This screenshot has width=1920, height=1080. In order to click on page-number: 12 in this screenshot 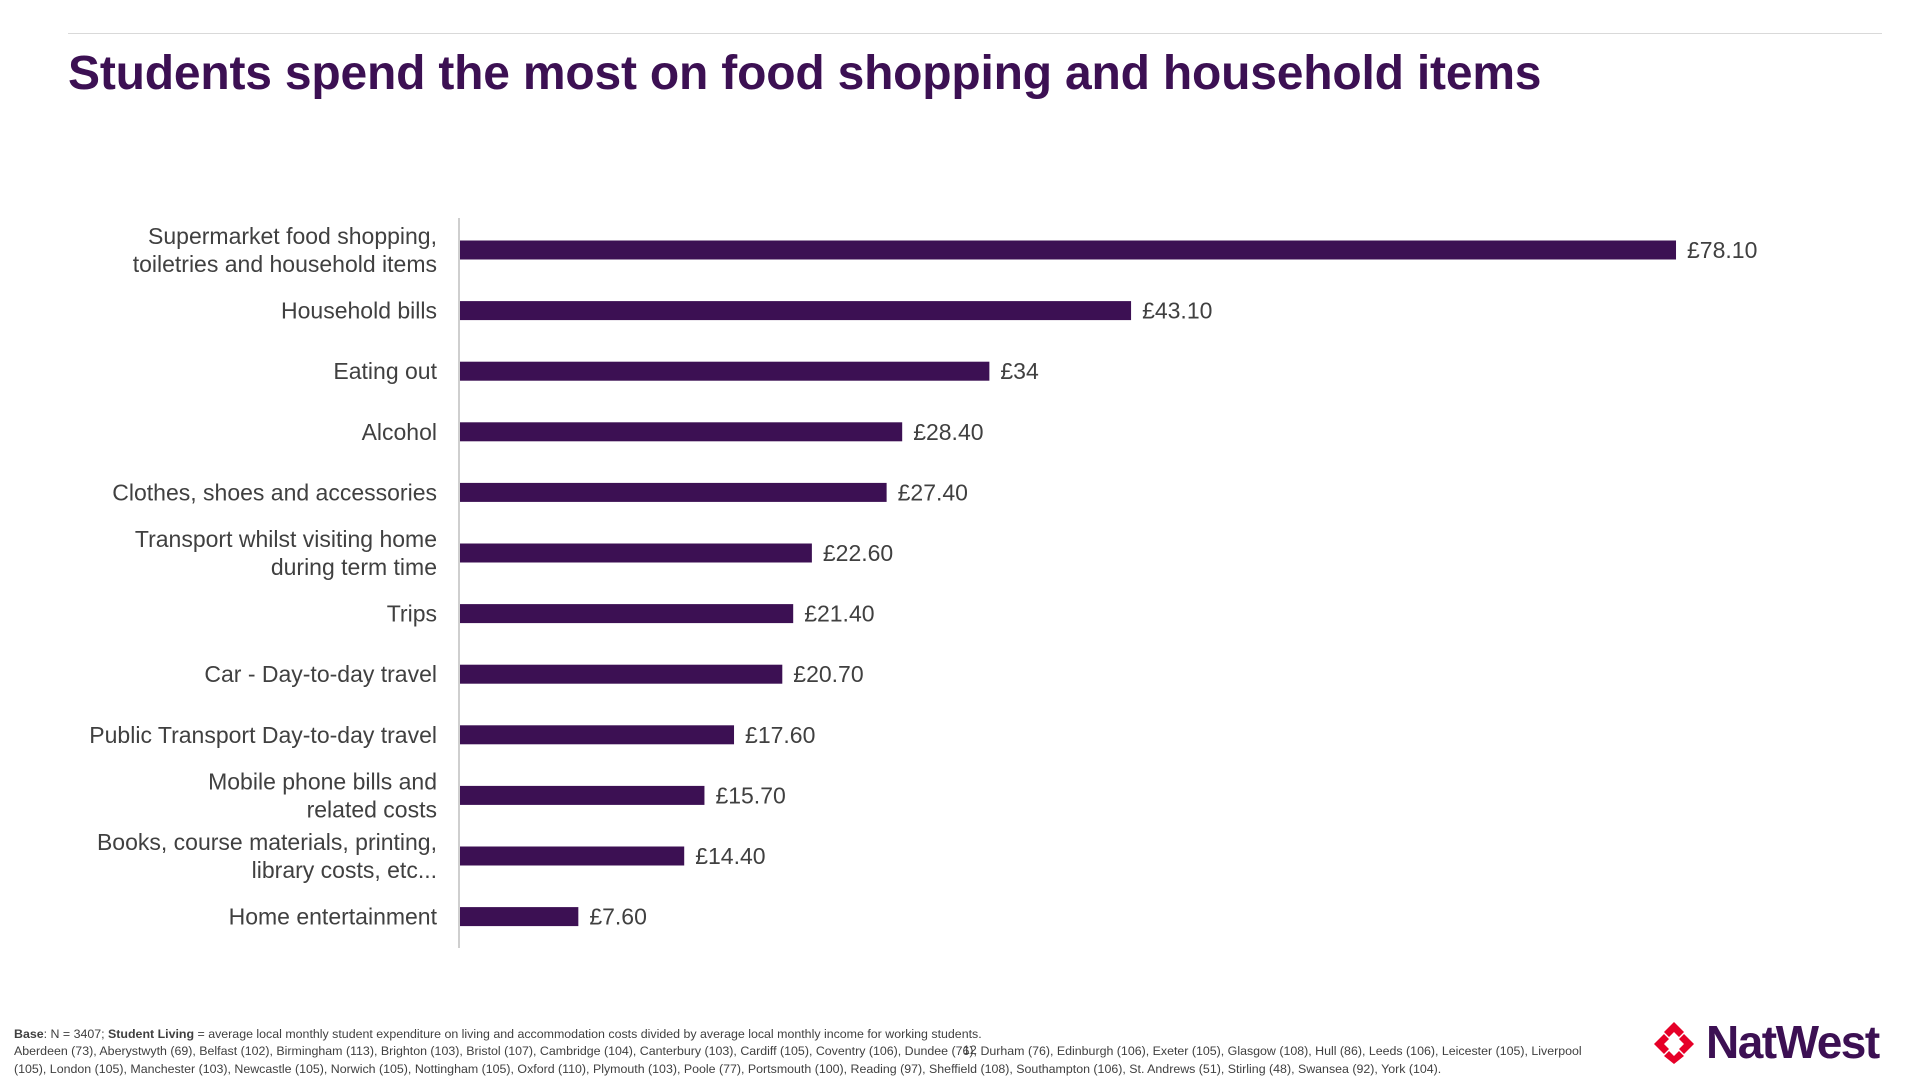, I will do `click(970, 1050)`.